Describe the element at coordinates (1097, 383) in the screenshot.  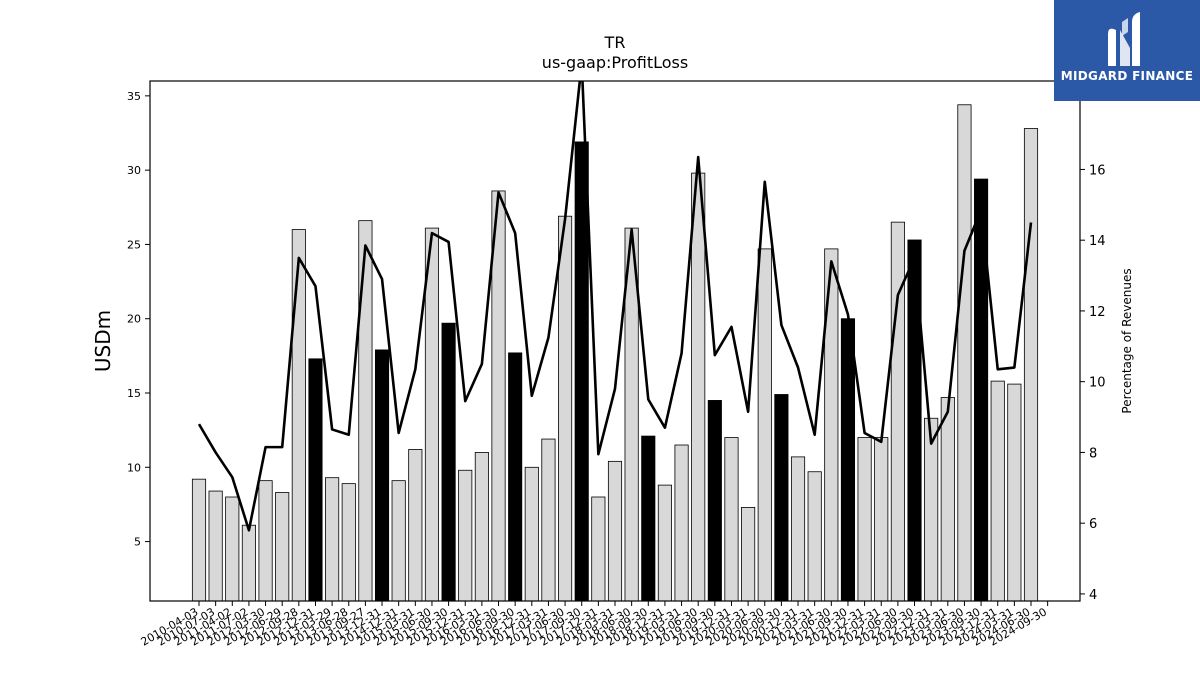
I see `y2-tick-label: 10` at that location.